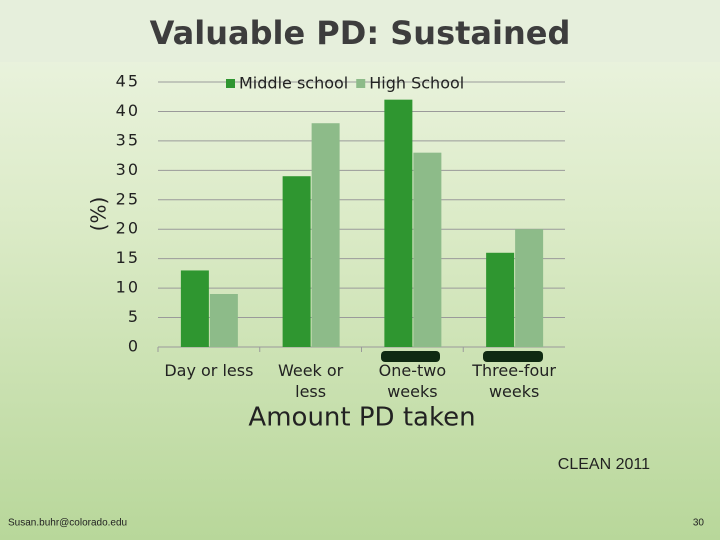 The image size is (720, 540). Describe the element at coordinates (134, 346) in the screenshot. I see `y-tick-label: 0` at that location.